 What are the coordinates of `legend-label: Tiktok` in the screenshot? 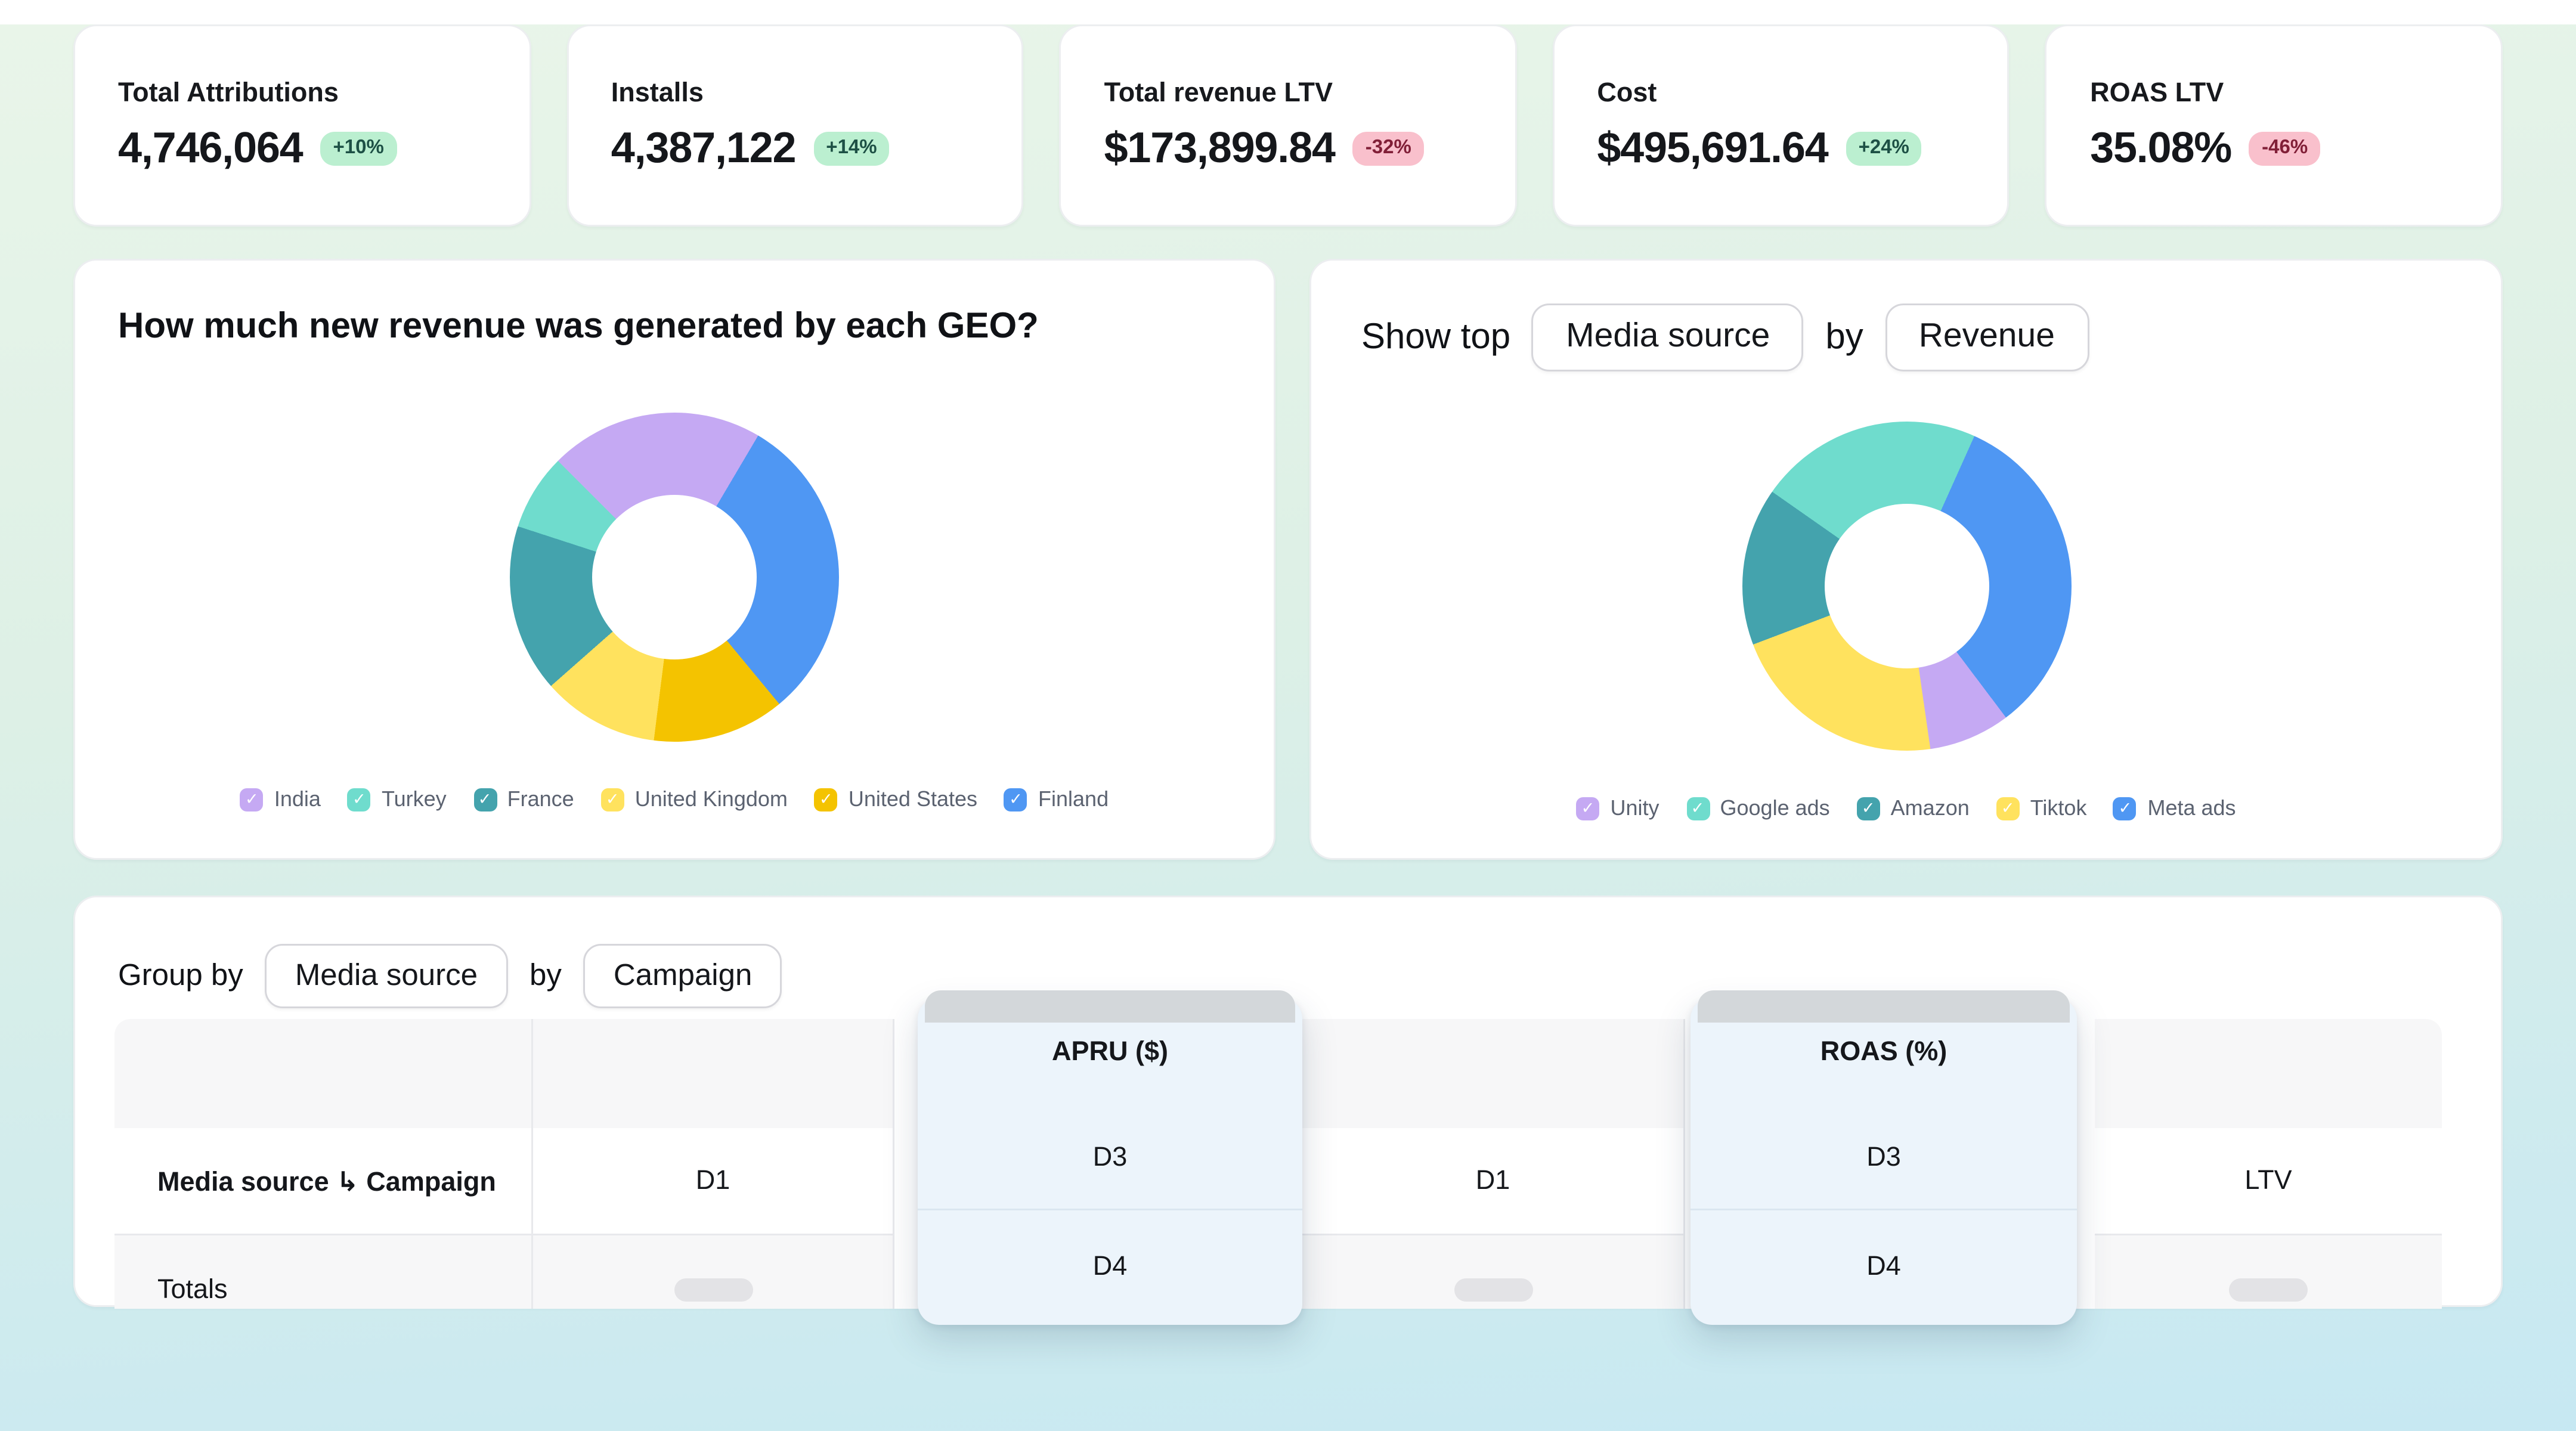 It's located at (2058, 807).